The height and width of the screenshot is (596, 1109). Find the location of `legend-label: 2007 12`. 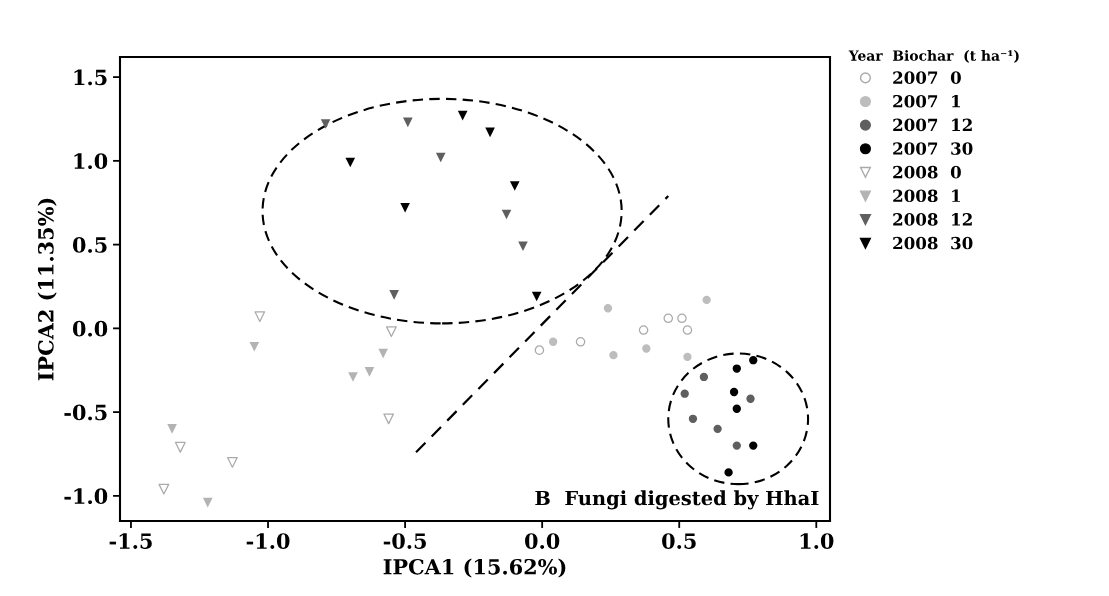

legend-label: 2007 12 is located at coordinates (932, 125).